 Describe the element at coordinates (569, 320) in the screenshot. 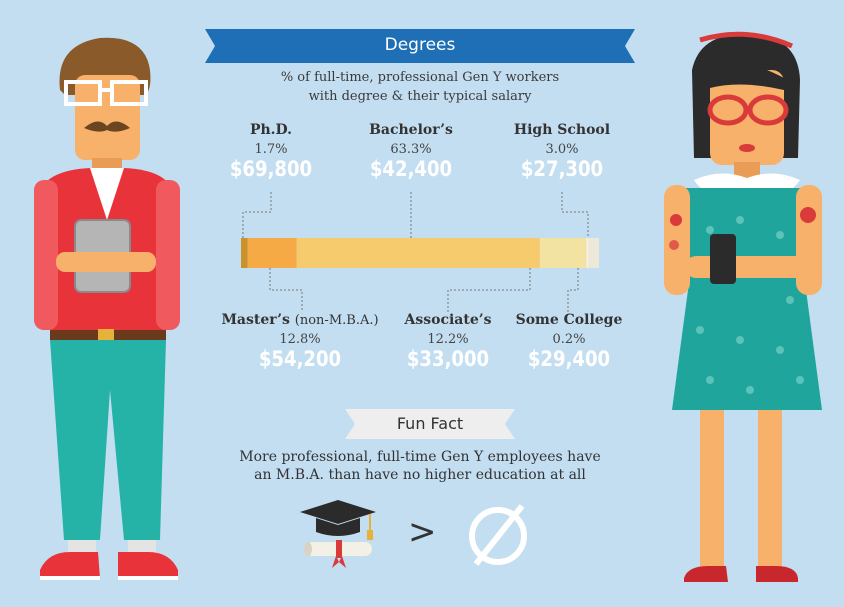

I see `label-some-college-name: Some College` at that location.